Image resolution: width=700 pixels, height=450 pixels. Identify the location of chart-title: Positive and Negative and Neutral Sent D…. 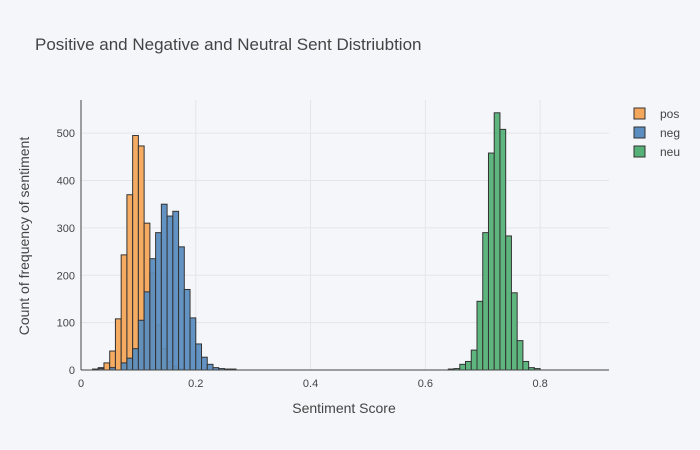
(228, 44).